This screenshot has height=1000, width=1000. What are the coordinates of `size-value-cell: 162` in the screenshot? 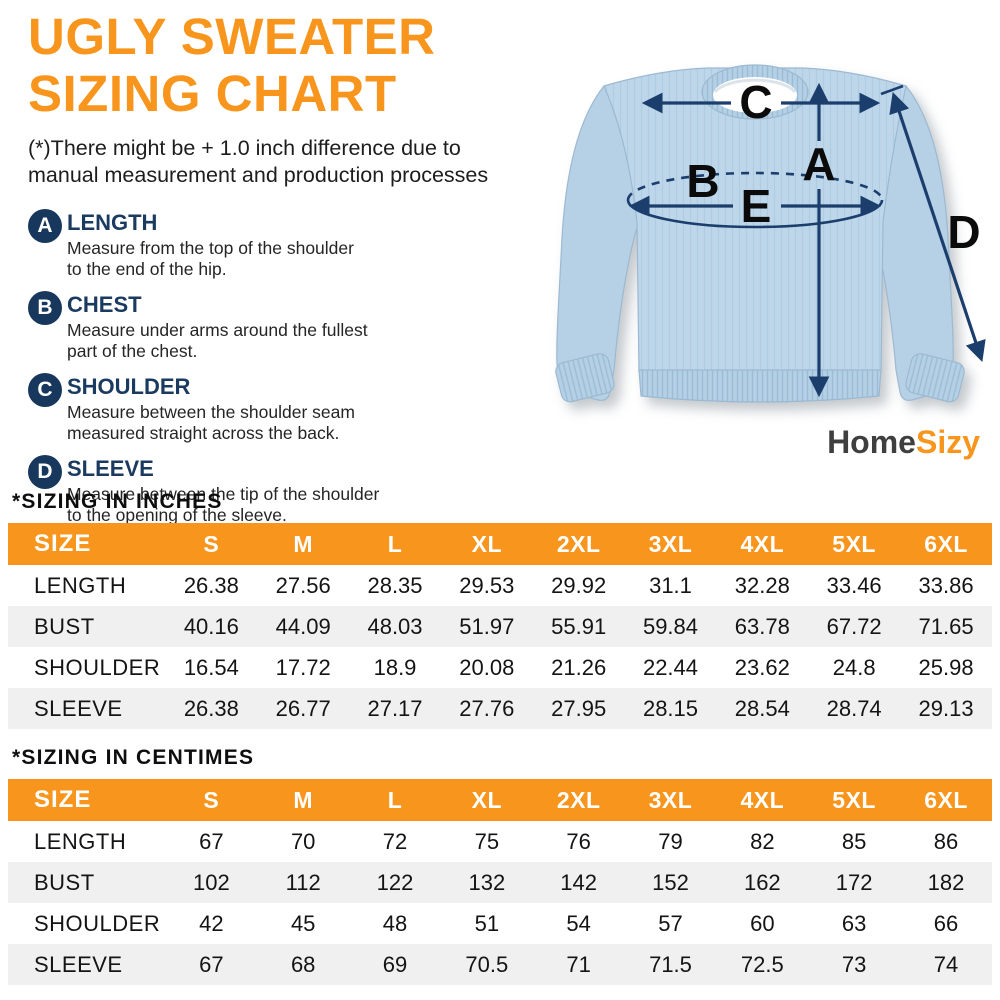 It's located at (762, 882).